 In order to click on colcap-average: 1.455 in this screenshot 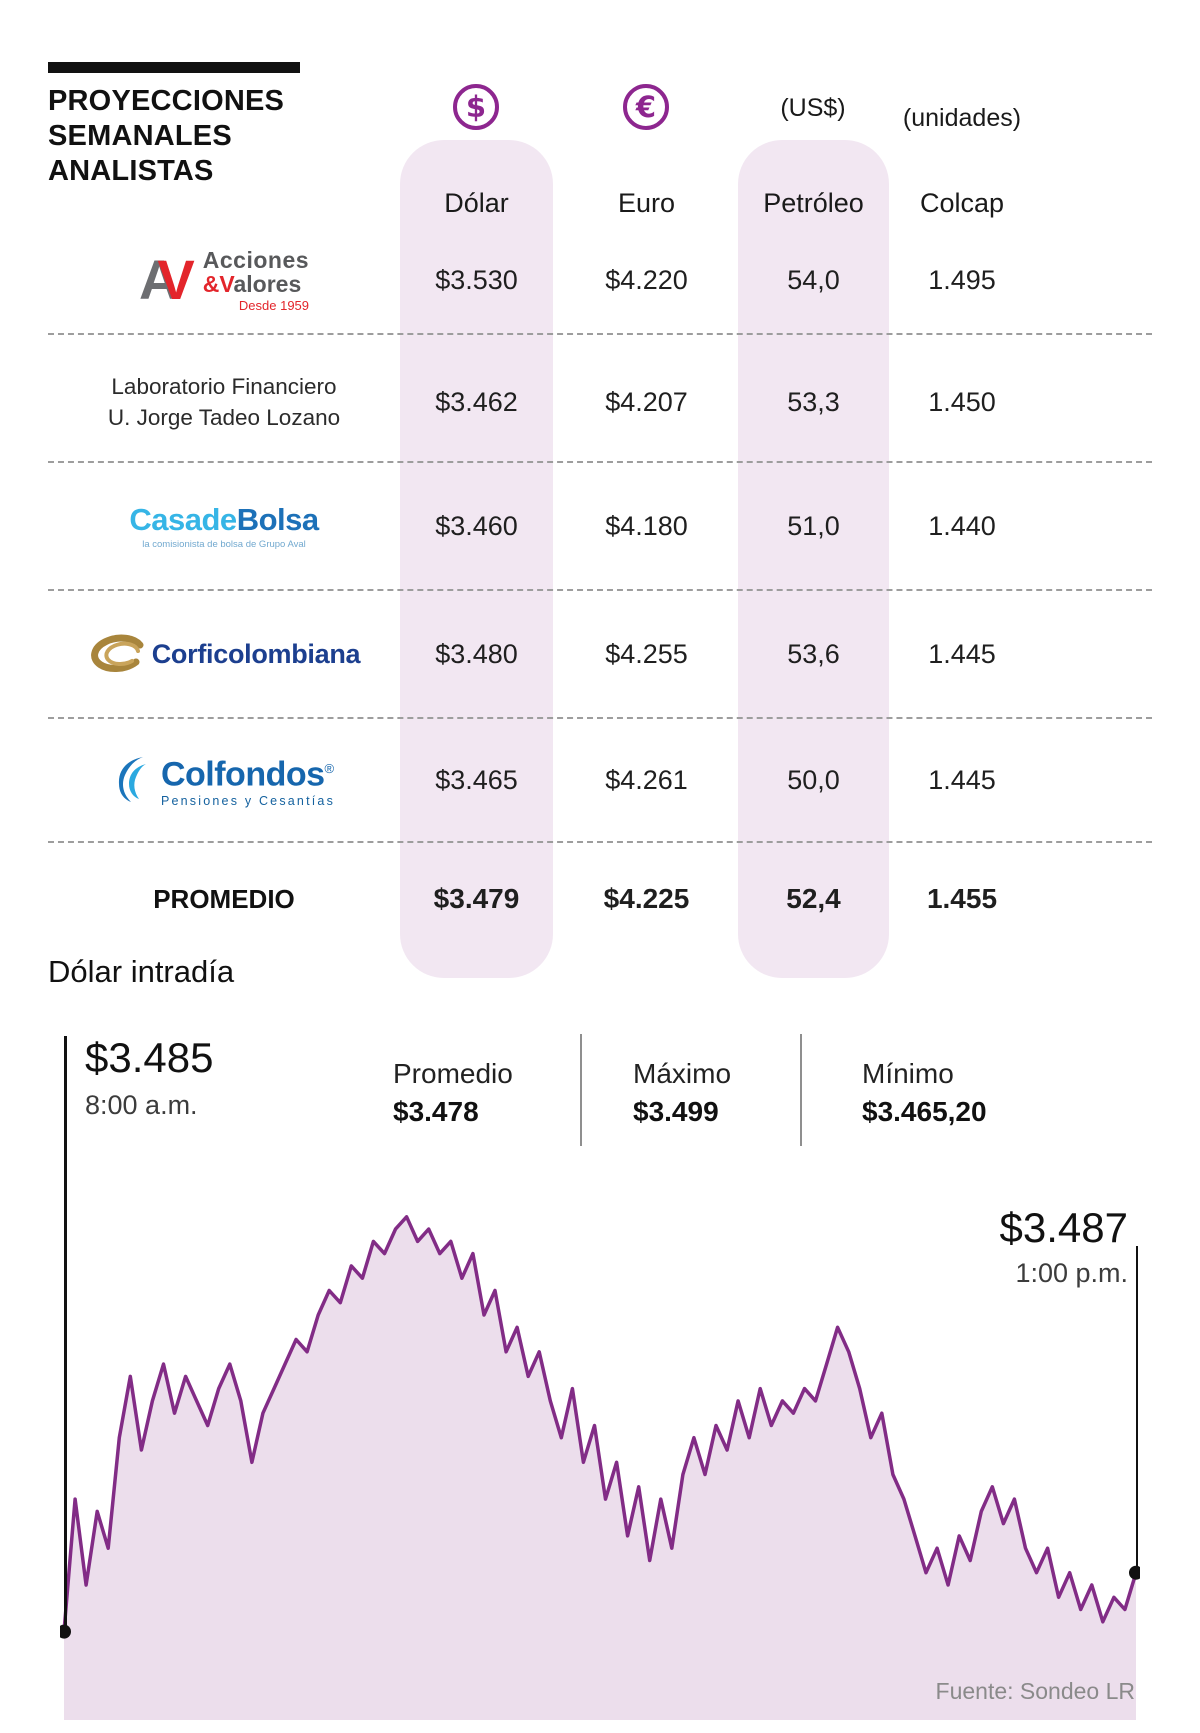, I will do `click(962, 898)`.